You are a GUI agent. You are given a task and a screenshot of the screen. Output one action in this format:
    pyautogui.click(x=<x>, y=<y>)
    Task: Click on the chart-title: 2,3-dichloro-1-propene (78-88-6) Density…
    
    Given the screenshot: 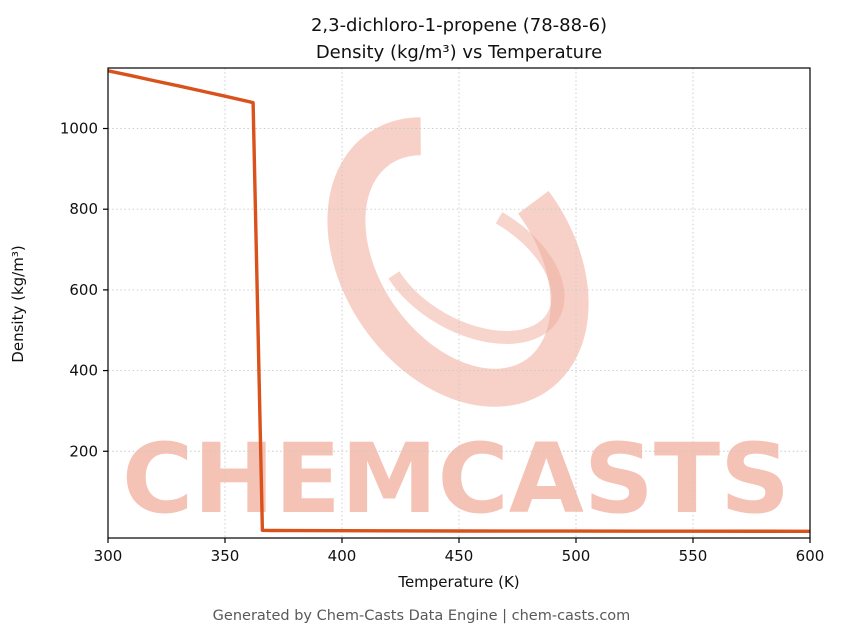 What is the action you would take?
    pyautogui.click(x=459, y=39)
    